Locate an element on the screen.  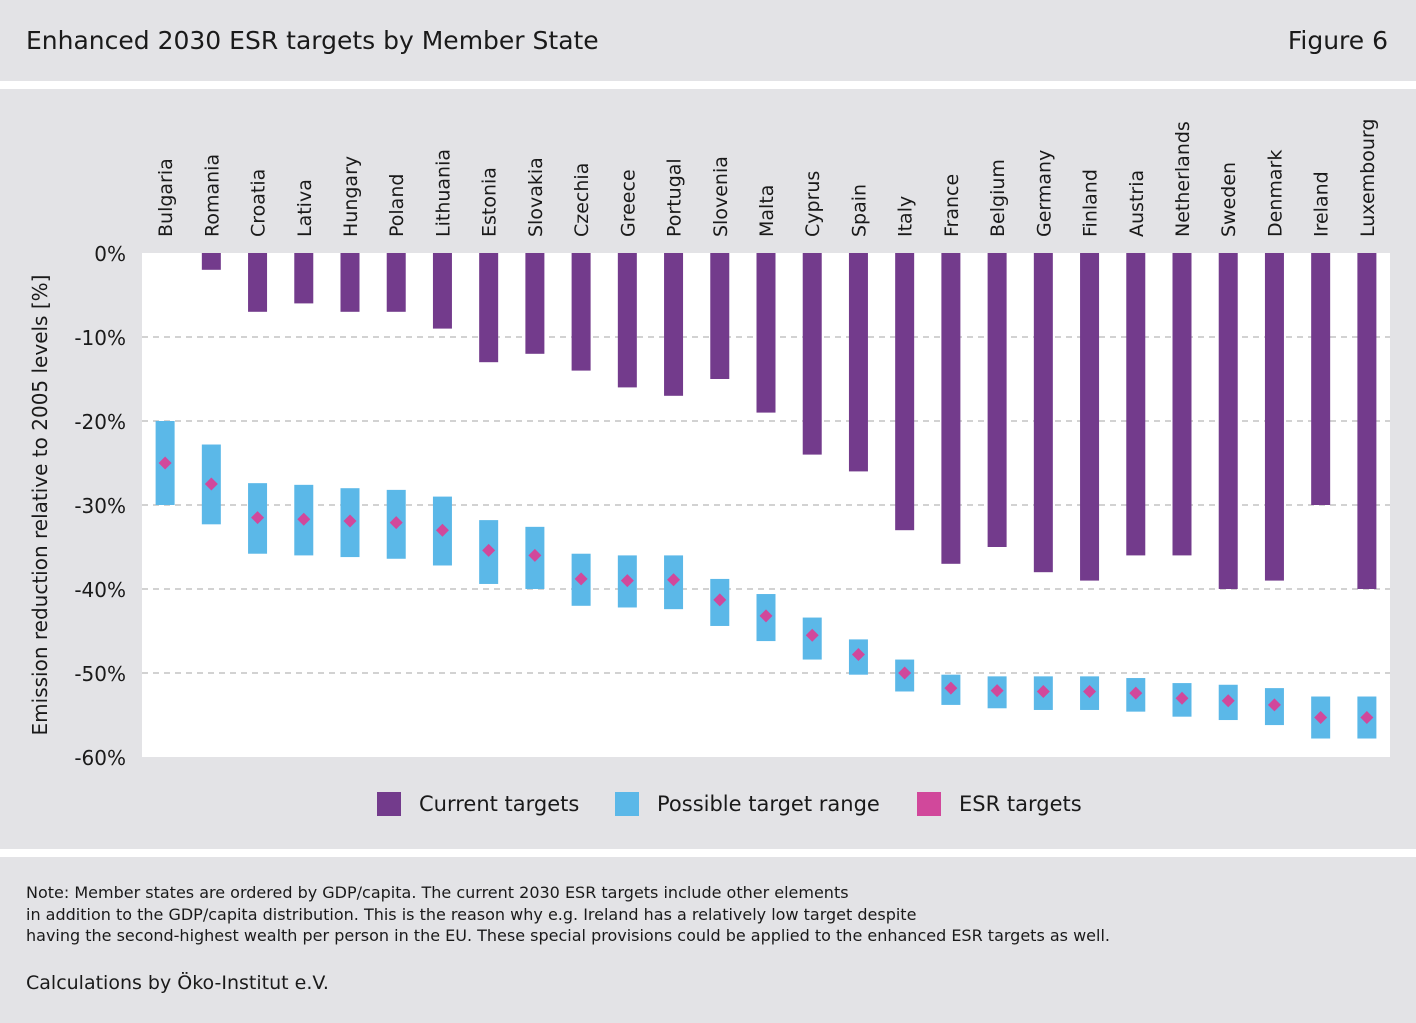
y-tick-label: -60% is located at coordinates (100, 758).